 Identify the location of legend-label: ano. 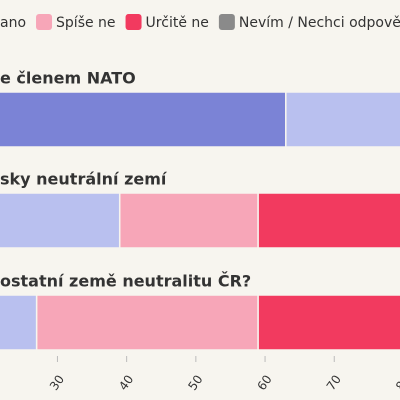
(13, 23).